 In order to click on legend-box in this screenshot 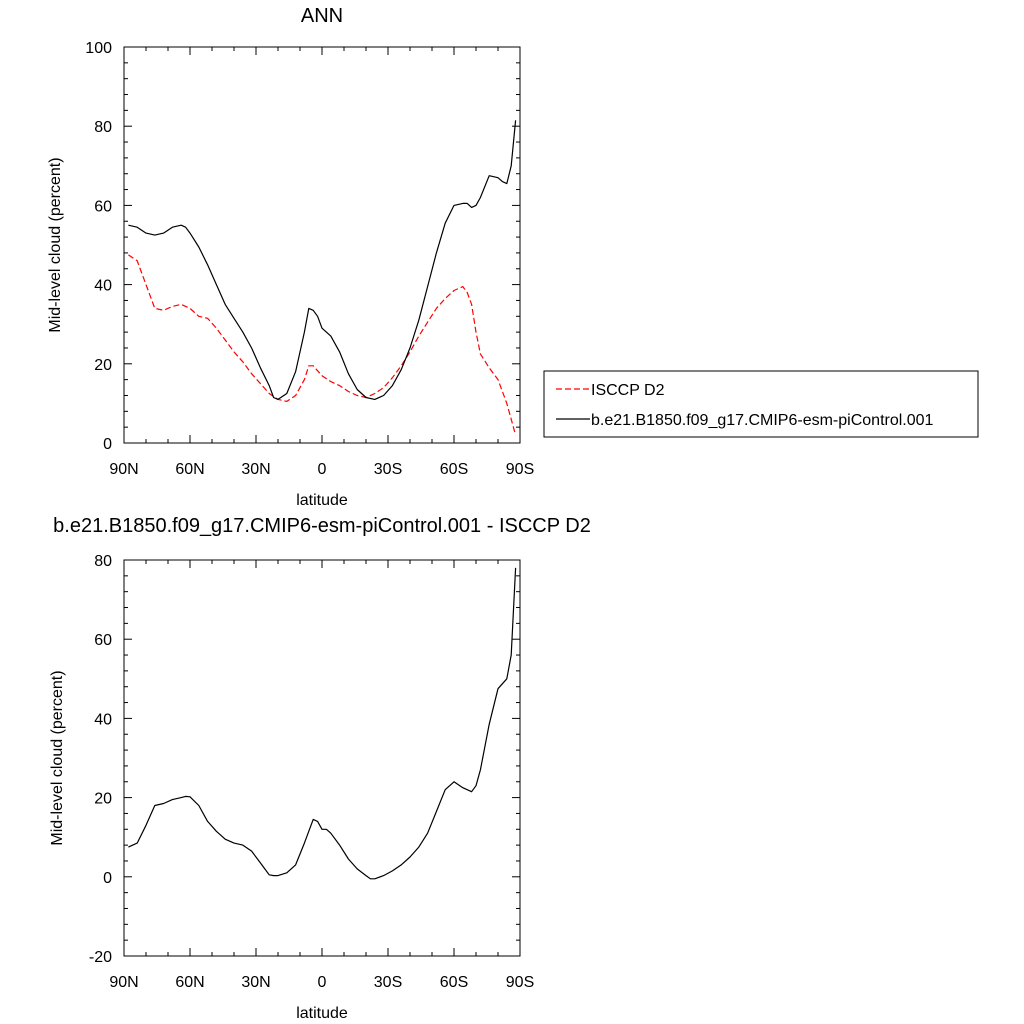, I will do `click(761, 404)`.